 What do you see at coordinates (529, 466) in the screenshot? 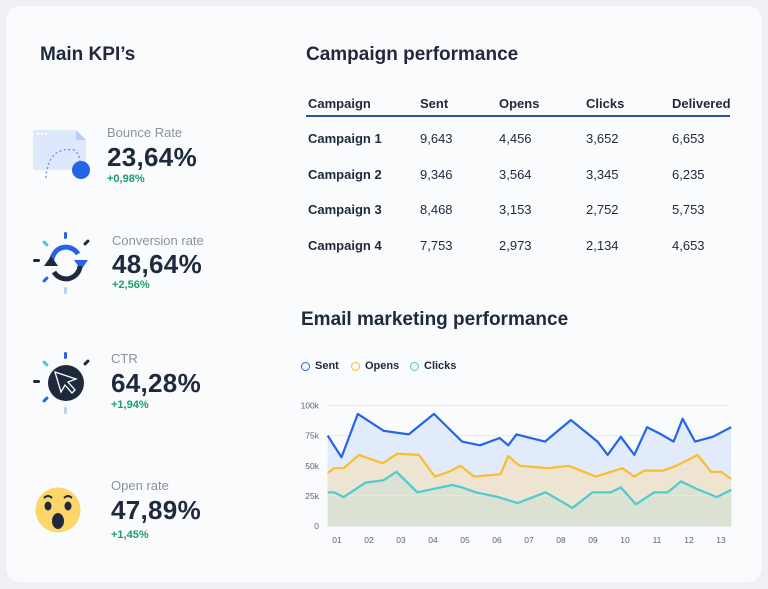
I see `line-opens` at bounding box center [529, 466].